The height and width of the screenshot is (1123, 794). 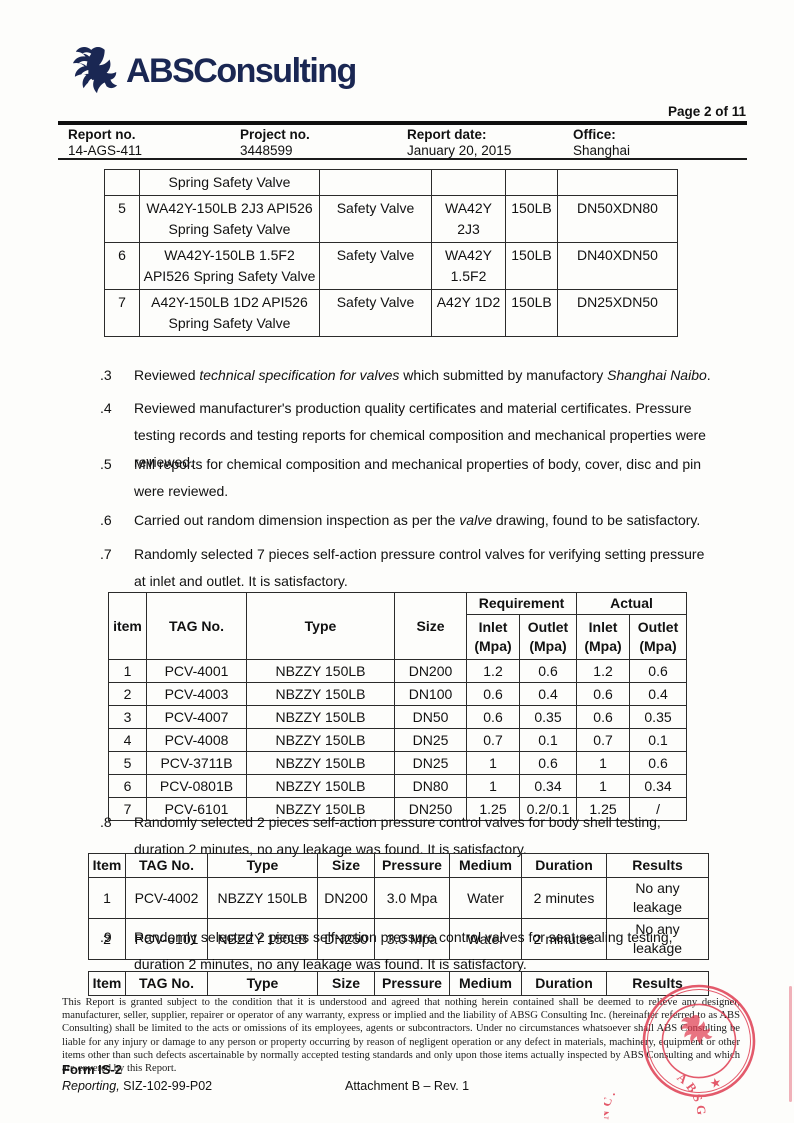 I want to click on column-header: Medium, so click(x=485, y=865).